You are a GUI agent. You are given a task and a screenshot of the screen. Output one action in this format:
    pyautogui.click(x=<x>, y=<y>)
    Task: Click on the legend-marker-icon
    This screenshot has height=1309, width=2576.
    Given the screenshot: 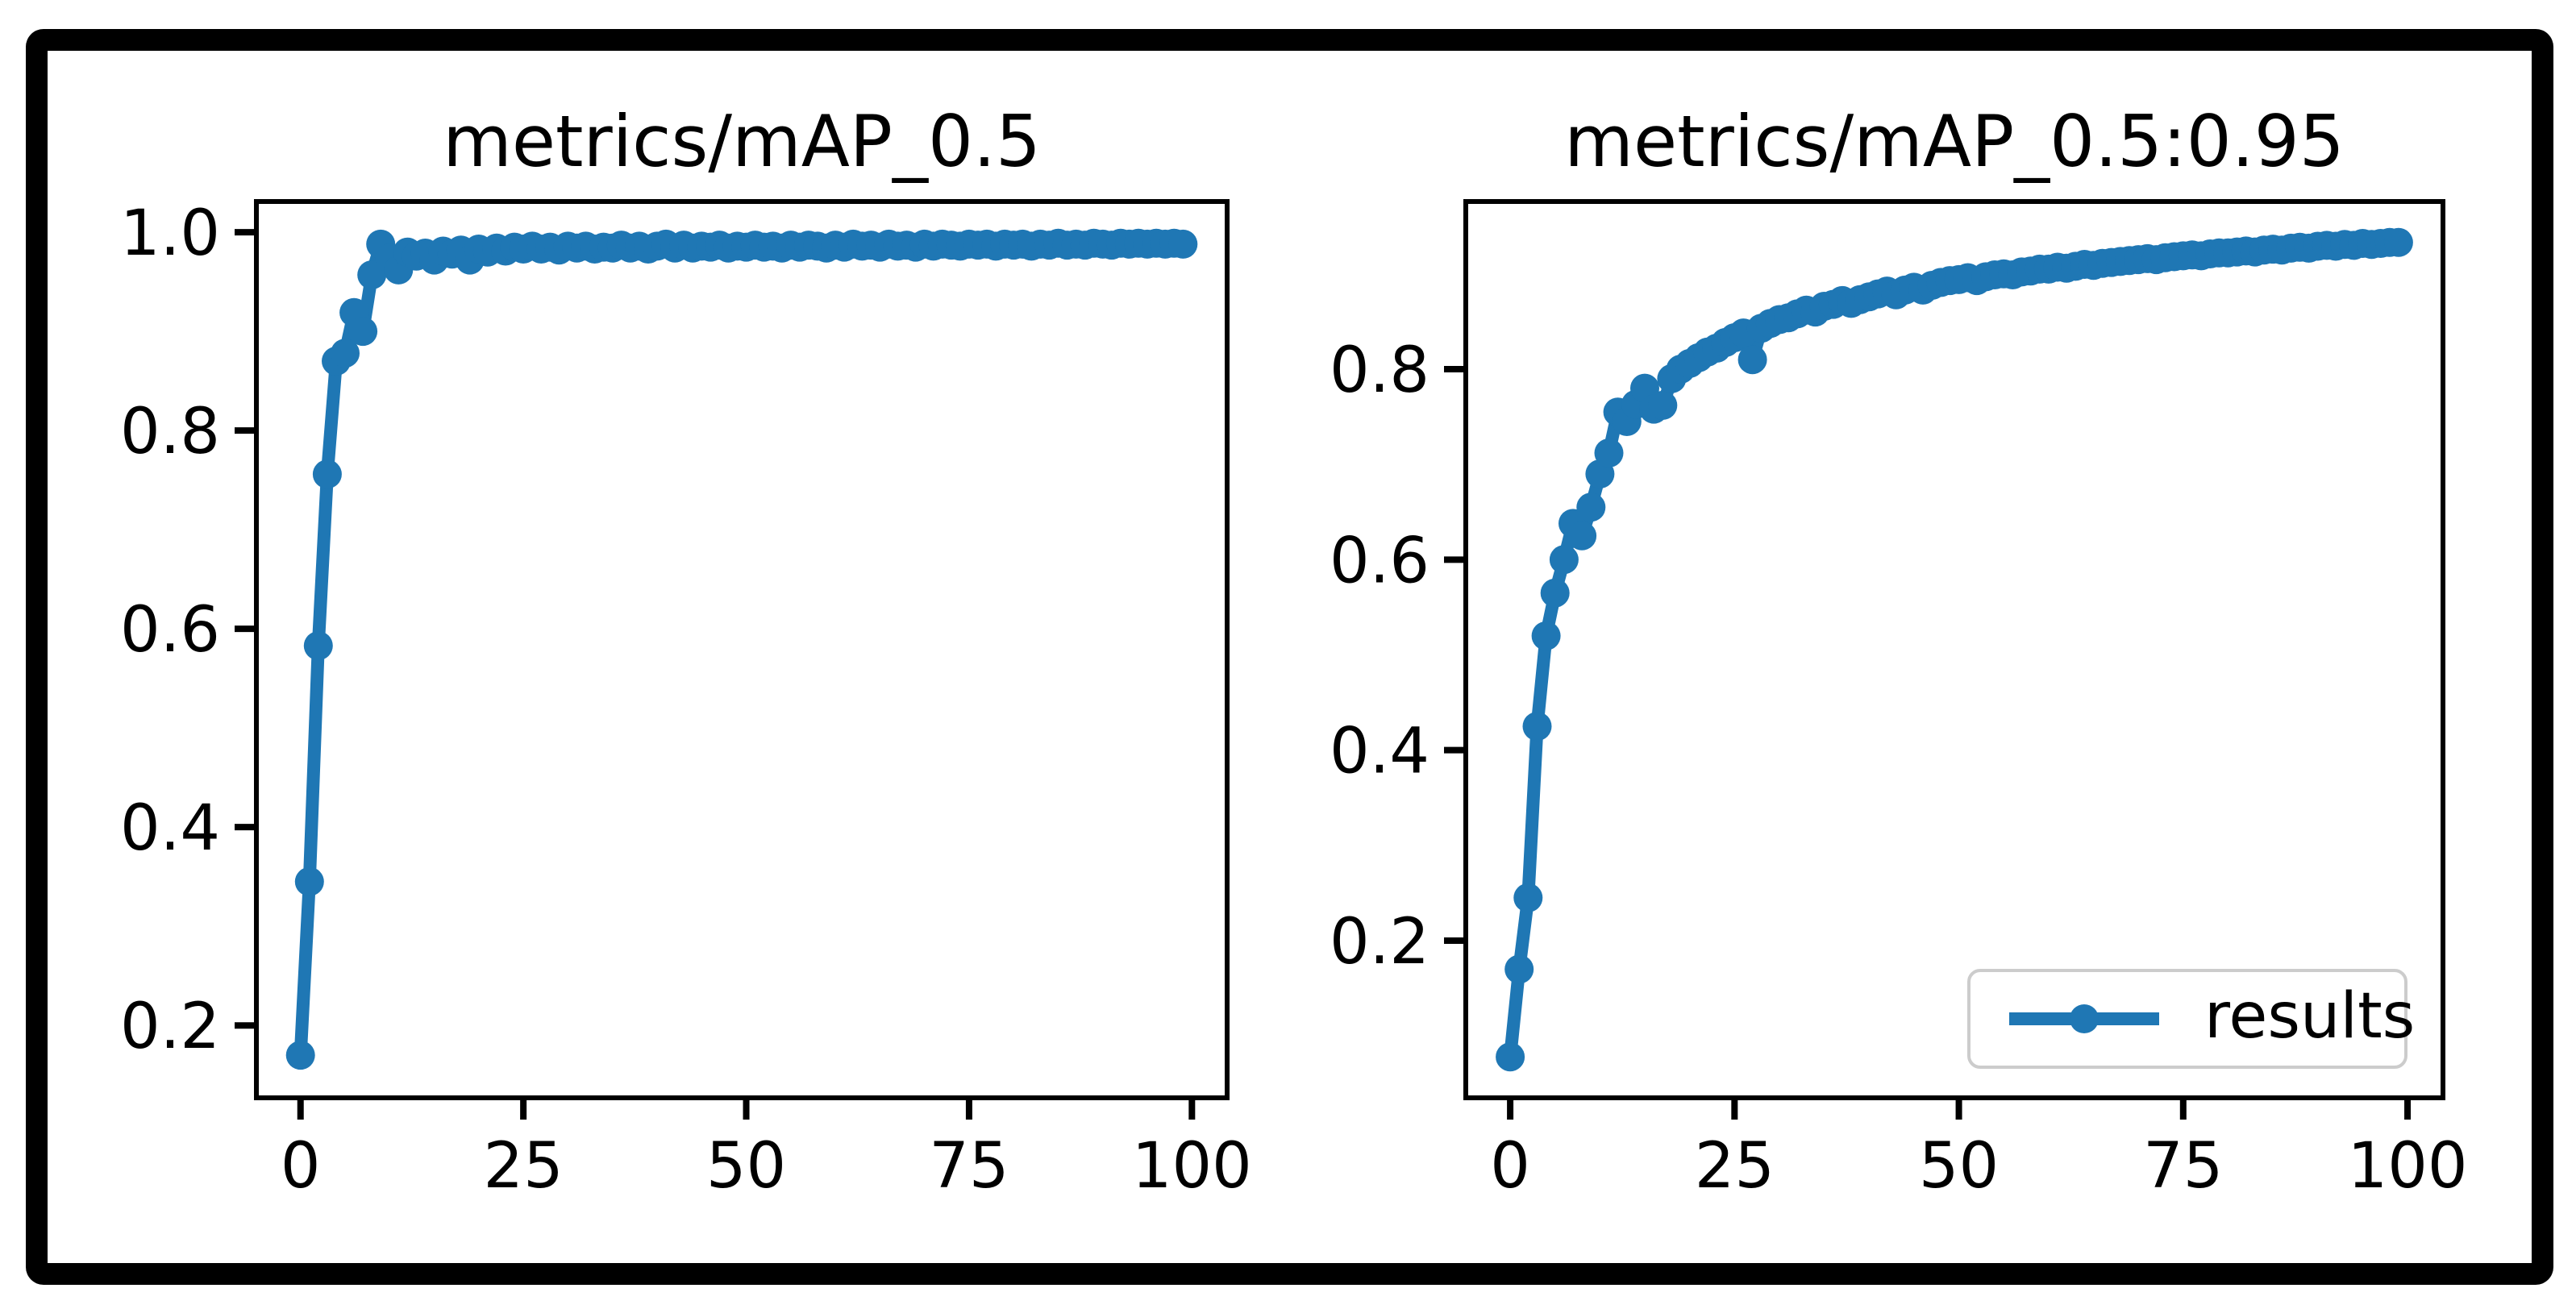 What is the action you would take?
    pyautogui.click(x=2084, y=1019)
    